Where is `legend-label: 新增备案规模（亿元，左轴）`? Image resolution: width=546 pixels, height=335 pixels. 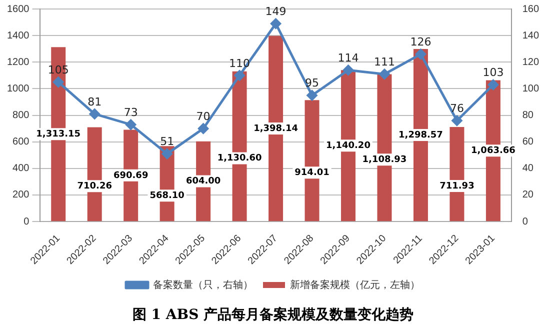 legend-label: 新增备案规模（亿元，左轴） is located at coordinates (355, 284).